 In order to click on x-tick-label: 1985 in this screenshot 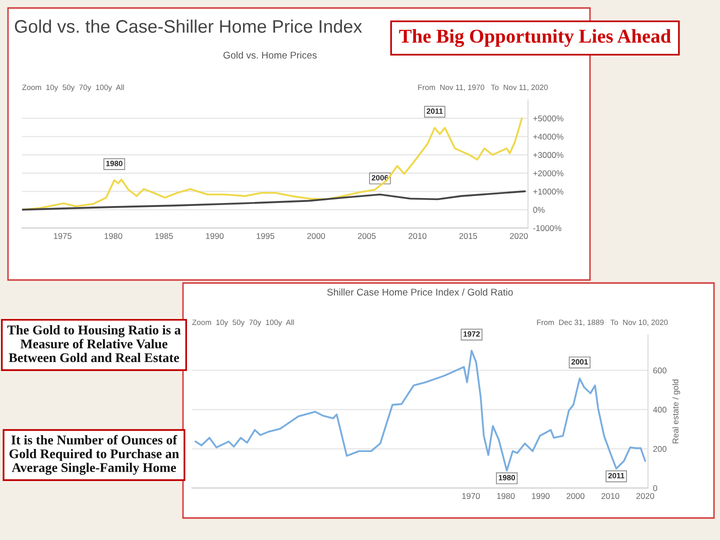, I will do `click(164, 236)`.